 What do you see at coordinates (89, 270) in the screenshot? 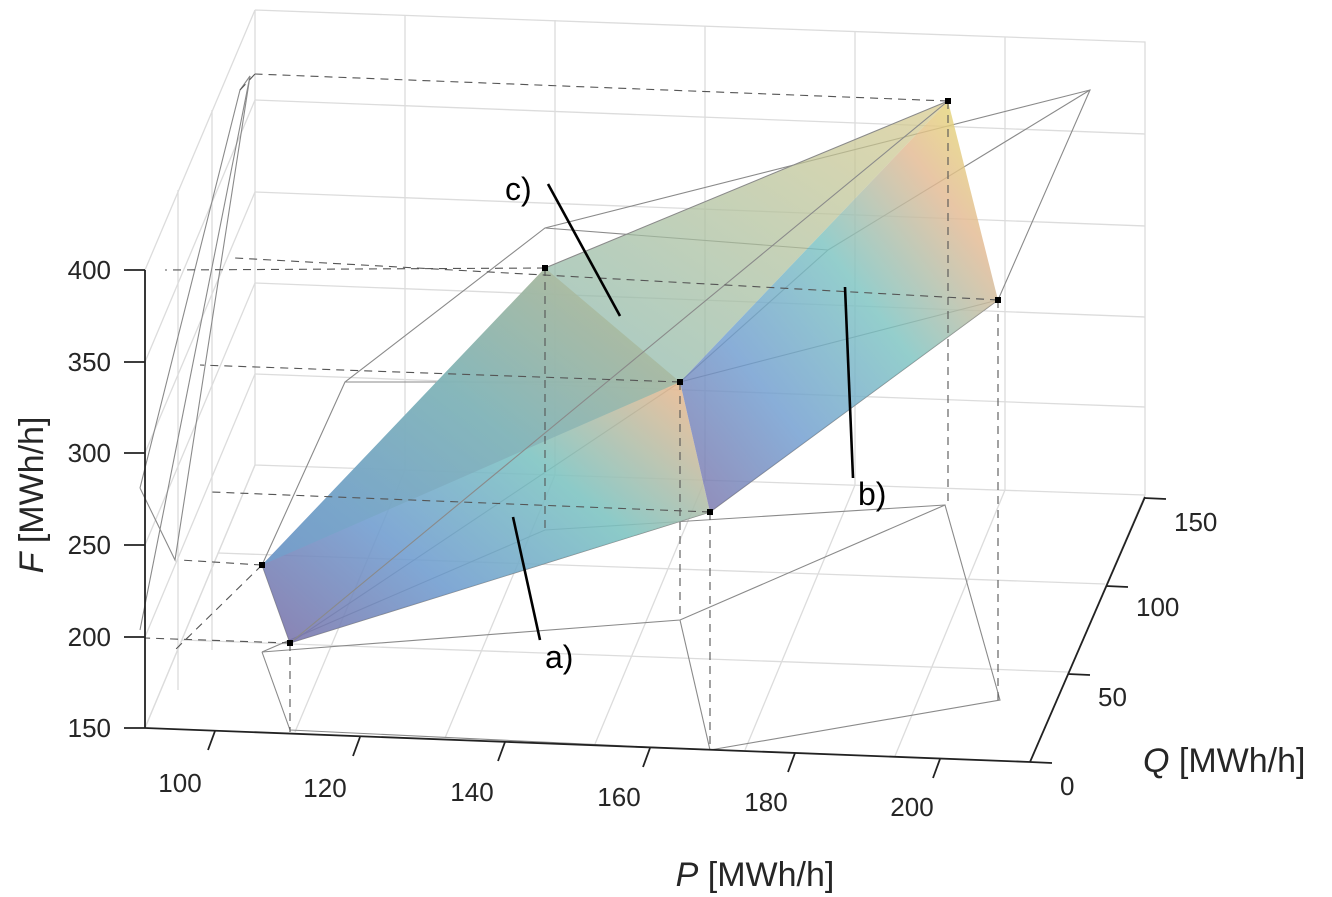
I see `f-tick-label: 400` at bounding box center [89, 270].